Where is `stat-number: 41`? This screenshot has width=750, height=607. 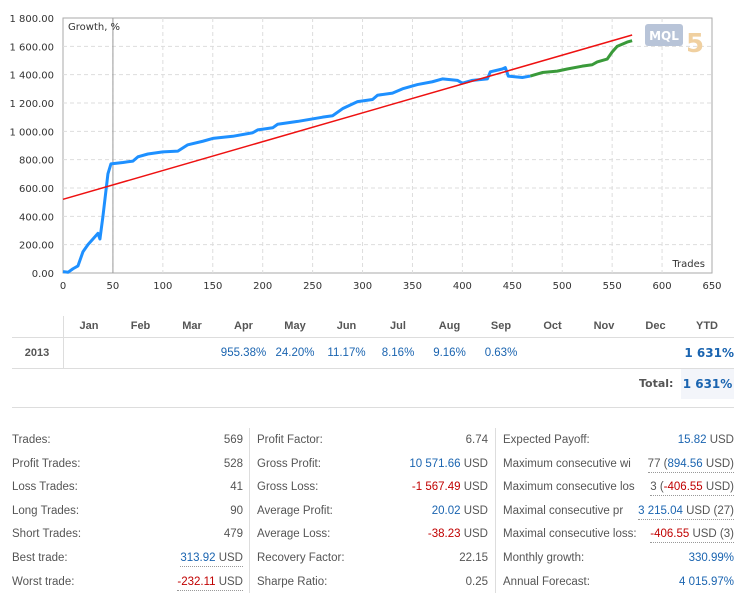
stat-number: 41 is located at coordinates (236, 487).